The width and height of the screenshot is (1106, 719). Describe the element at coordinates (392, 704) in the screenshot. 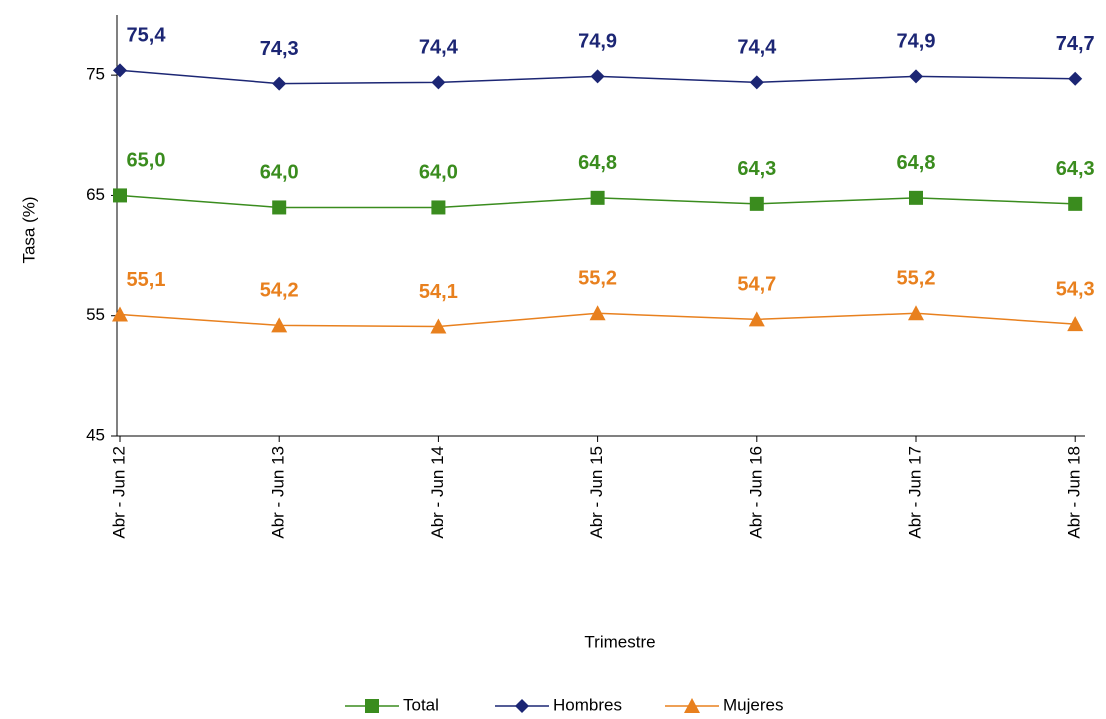

I see `legend-item: Total` at that location.